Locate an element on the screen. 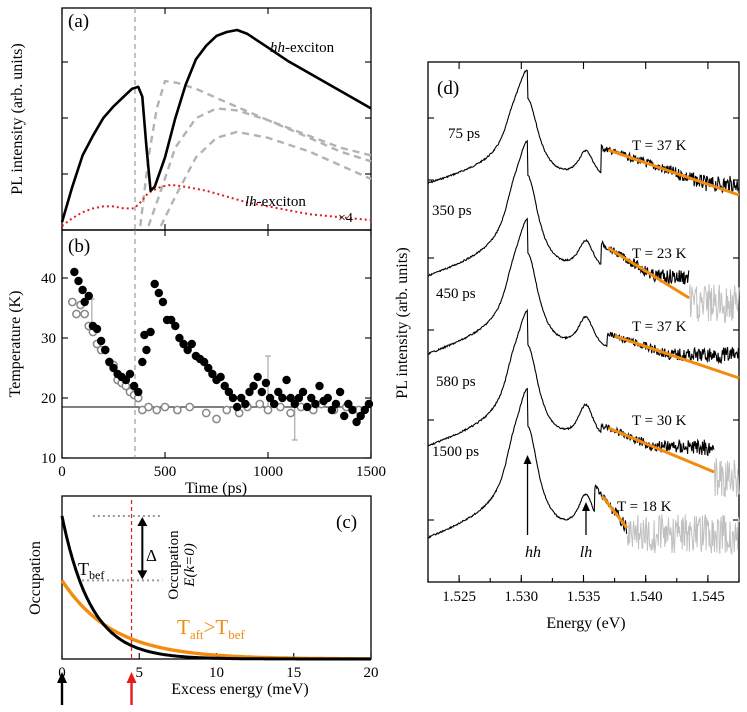 The image size is (747, 712). panel-c-xtick-label: 15 is located at coordinates (293, 673).